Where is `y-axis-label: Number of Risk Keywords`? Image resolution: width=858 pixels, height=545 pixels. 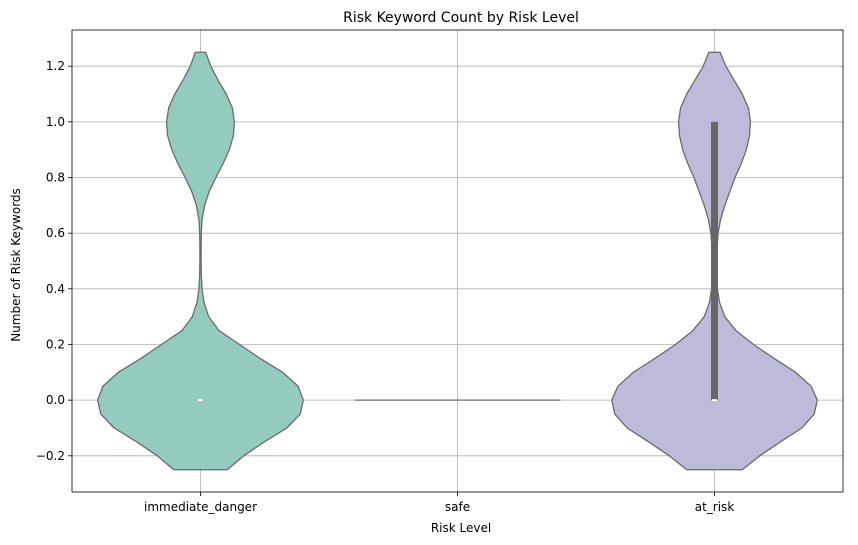
y-axis-label: Number of Risk Keywords is located at coordinates (16, 265).